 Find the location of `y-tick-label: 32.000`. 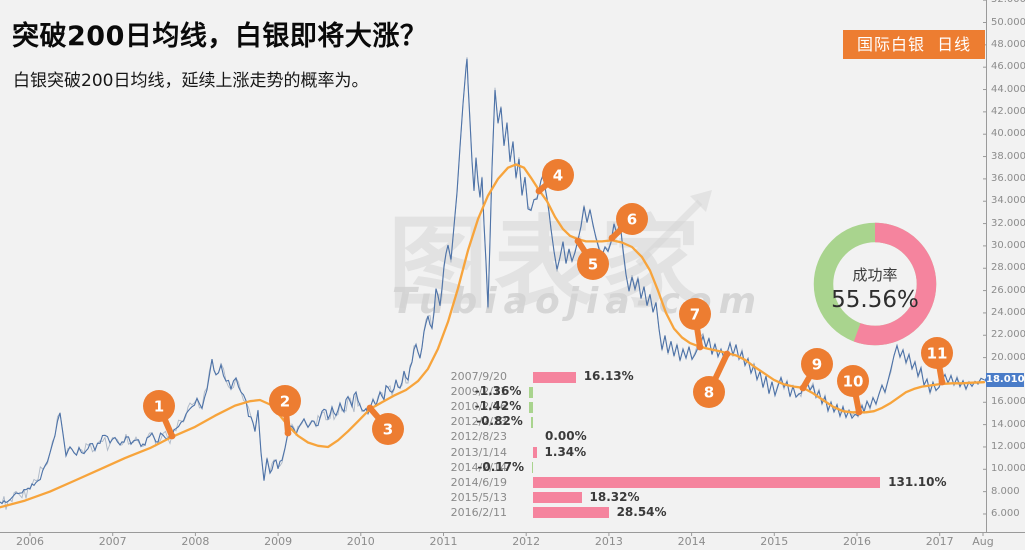

y-tick-label: 32.000 is located at coordinates (1008, 223).